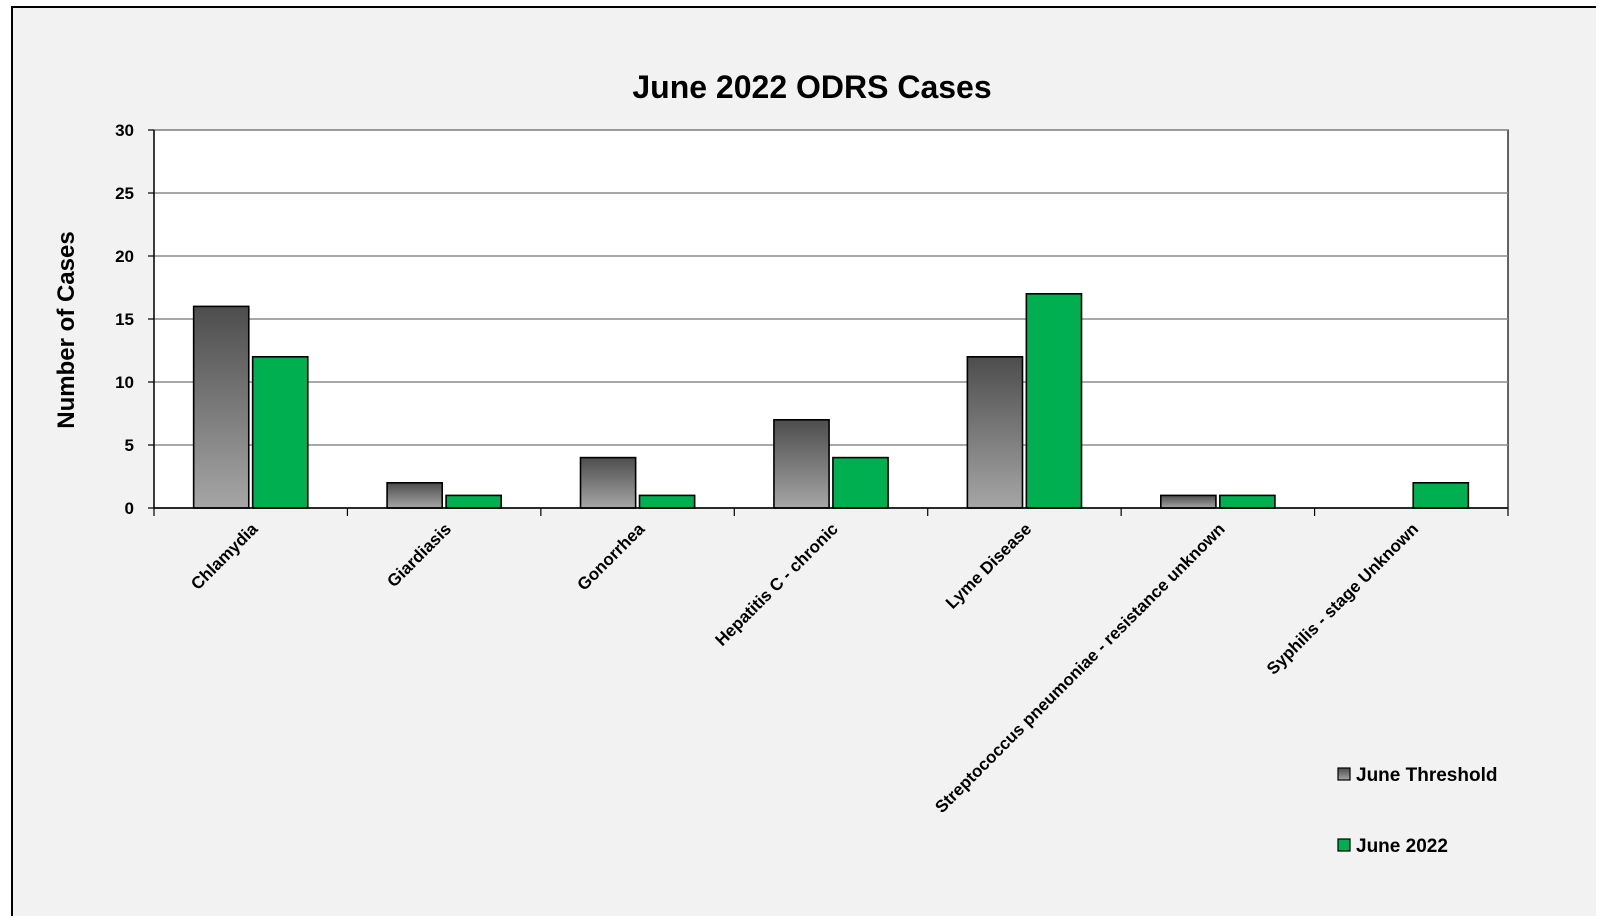 The width and height of the screenshot is (1600, 920). Describe the element at coordinates (988, 565) in the screenshot. I see `x-category-label: Lyme Disease` at that location.